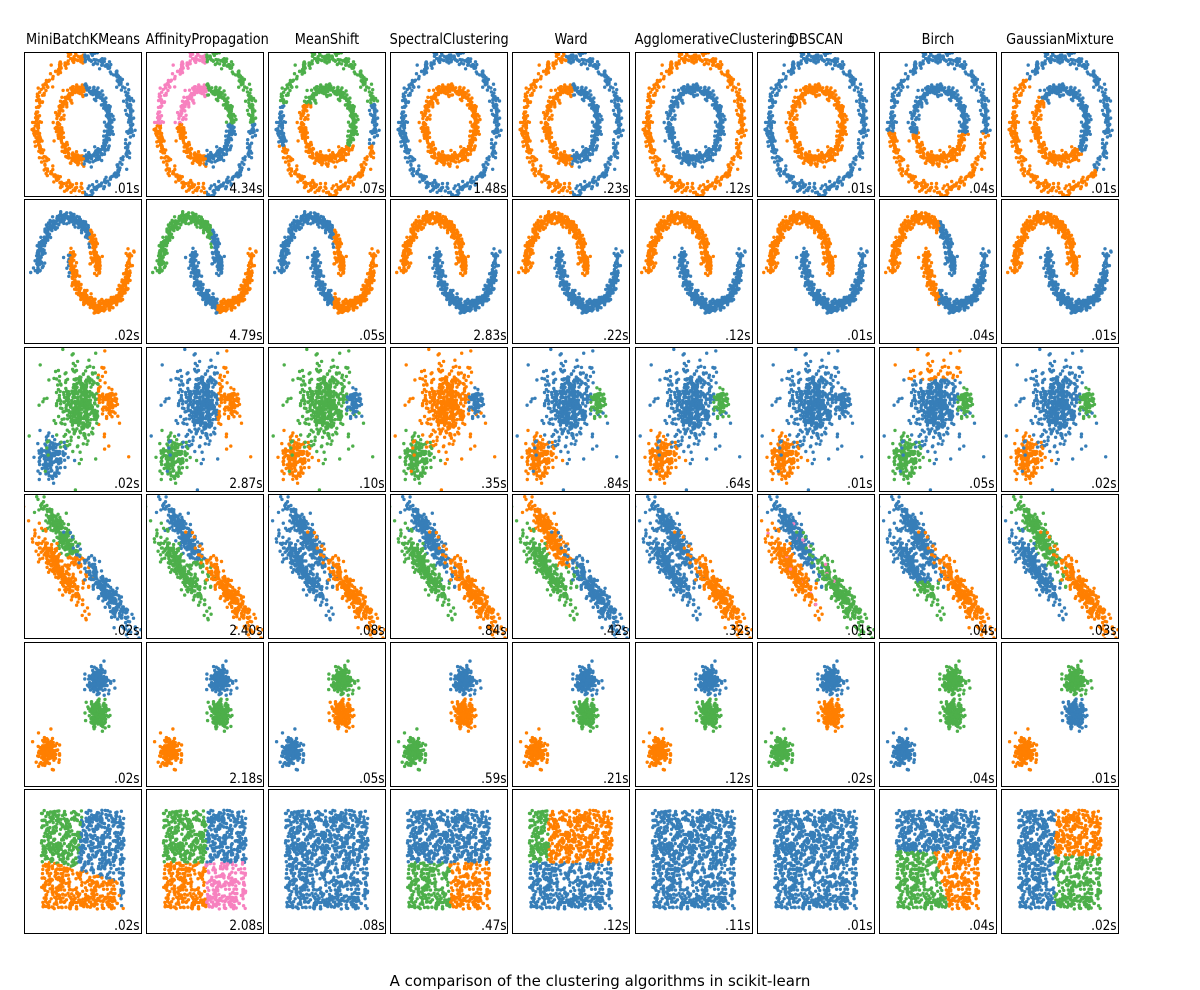 This screenshot has height=990, width=1200. I want to click on column-title-minibatchkmeans: MiniBatchKMeans, so click(83, 40).